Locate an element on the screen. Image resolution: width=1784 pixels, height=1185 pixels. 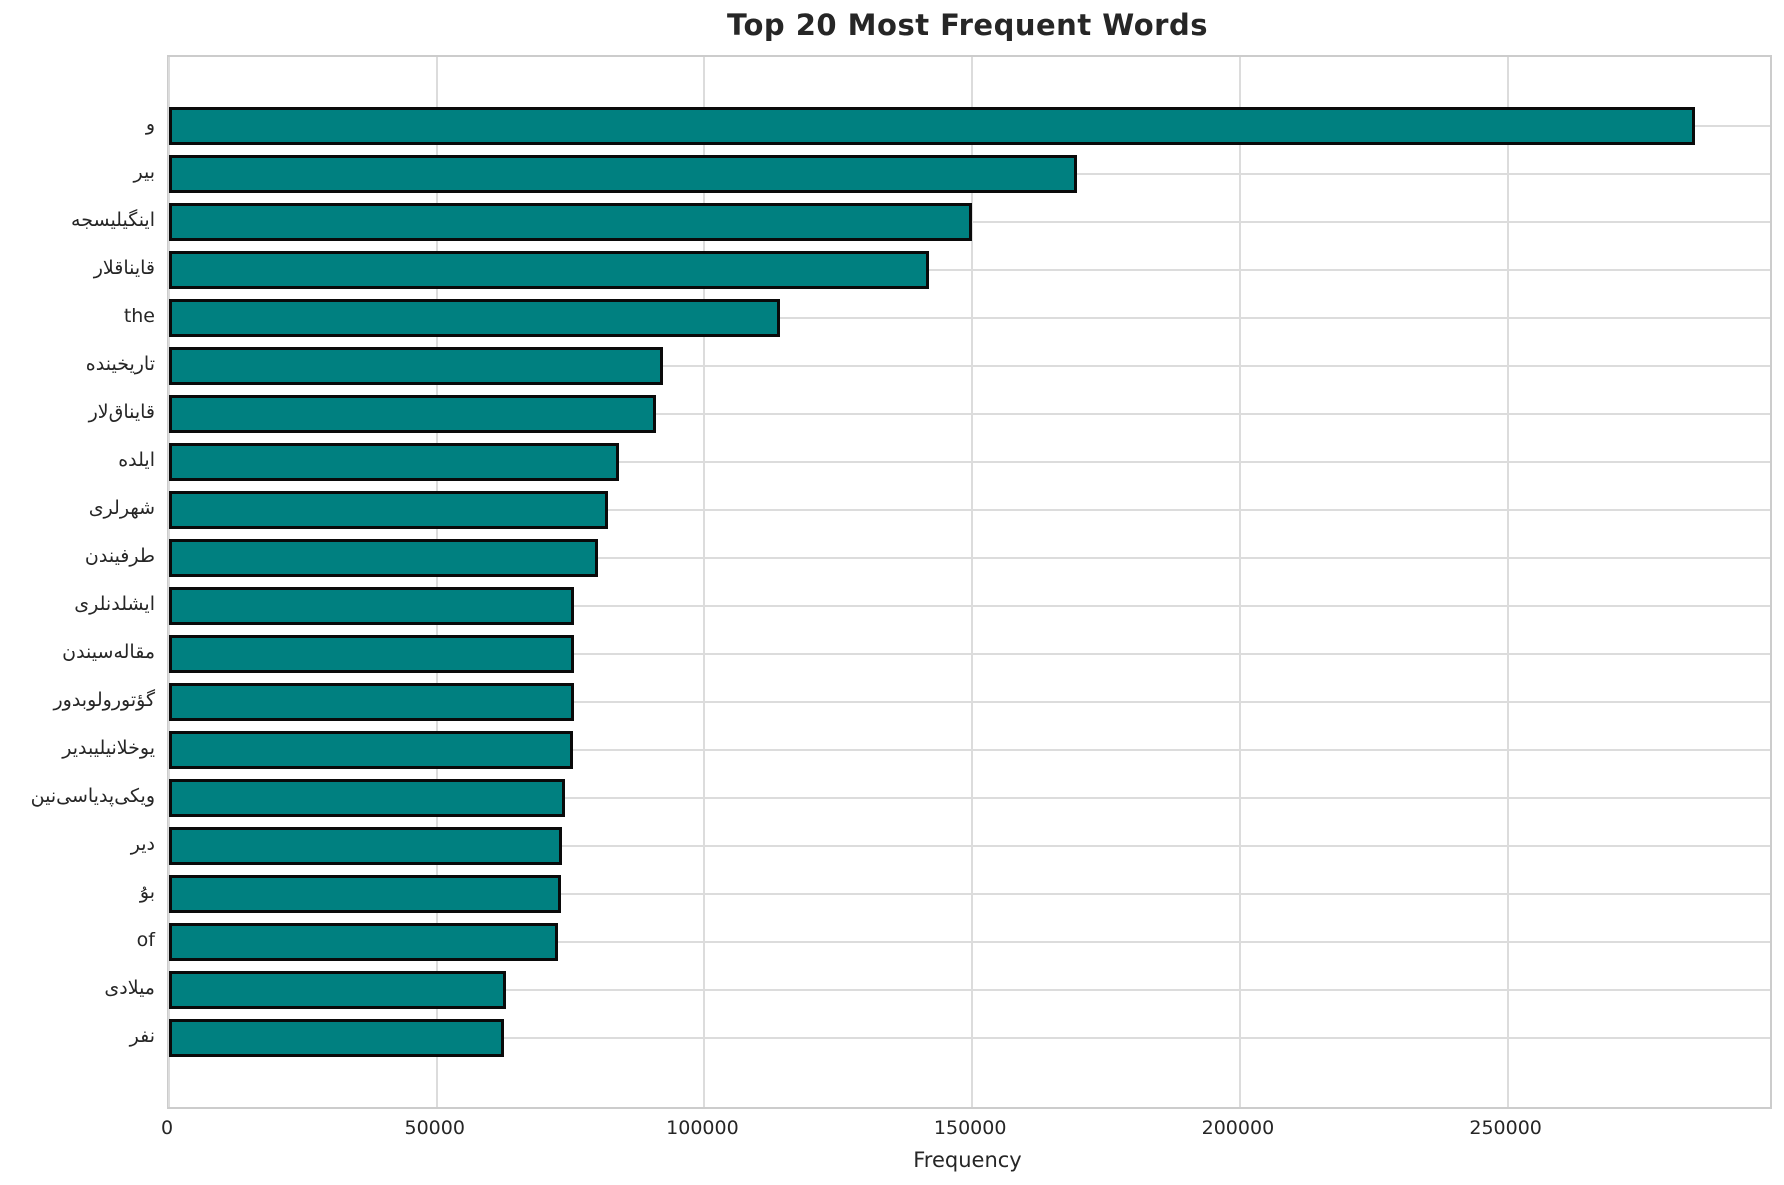
y-tick-label-1: بیر is located at coordinates (144, 172).